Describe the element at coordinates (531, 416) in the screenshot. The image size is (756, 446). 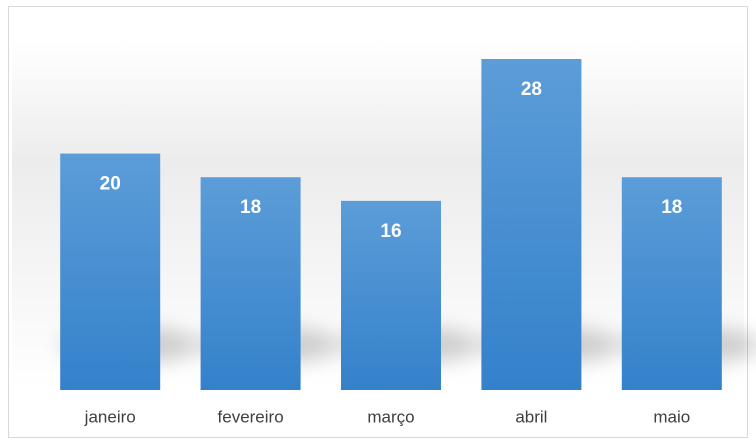
I see `x-tick-label: abril` at that location.